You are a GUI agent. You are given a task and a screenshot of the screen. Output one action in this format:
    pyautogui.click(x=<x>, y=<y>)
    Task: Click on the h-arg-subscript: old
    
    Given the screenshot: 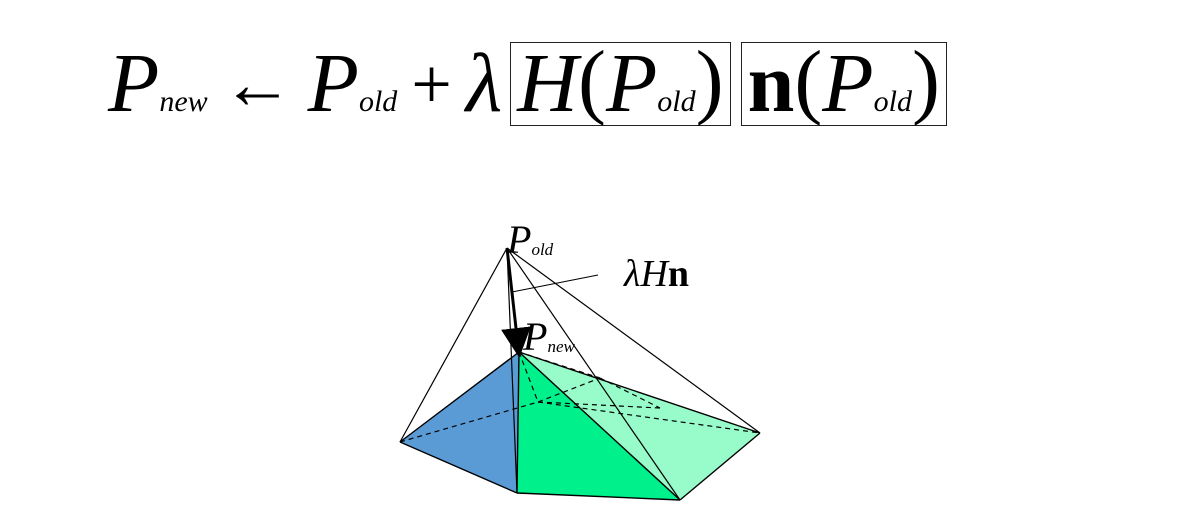 What is the action you would take?
    pyautogui.click(x=676, y=101)
    